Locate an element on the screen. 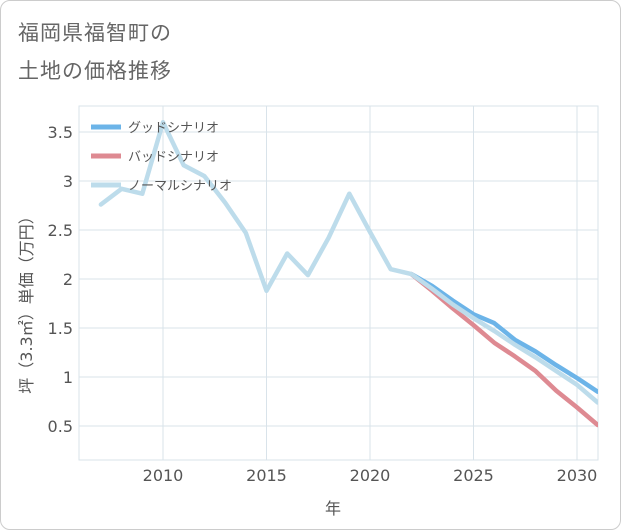 The height and width of the screenshot is (530, 621). x-tick-label: 2025 is located at coordinates (473, 475).